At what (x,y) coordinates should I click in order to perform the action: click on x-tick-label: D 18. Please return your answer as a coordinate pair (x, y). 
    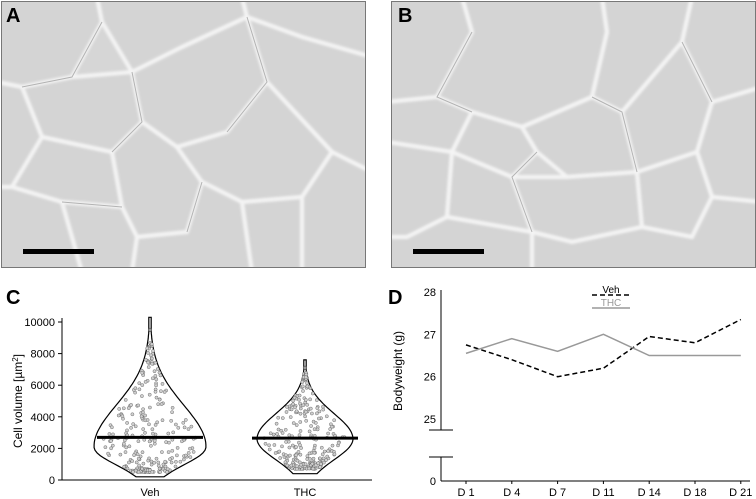
    Looking at the image, I should click on (694, 493).